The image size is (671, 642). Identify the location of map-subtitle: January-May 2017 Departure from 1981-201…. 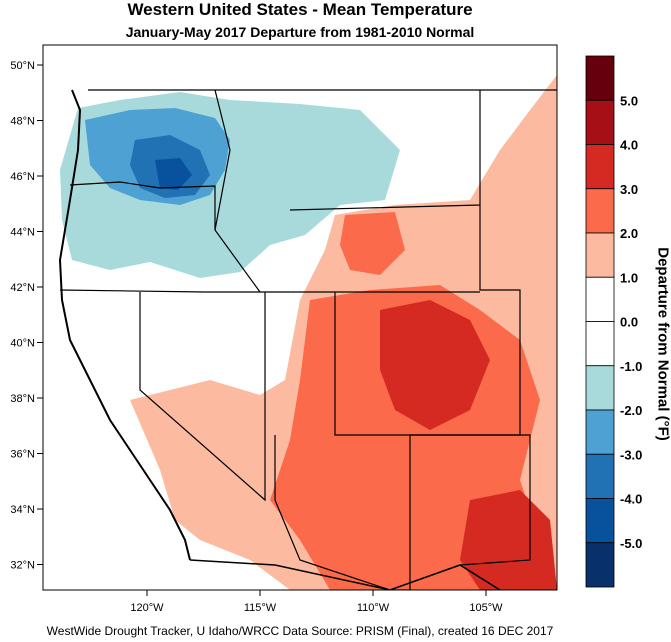
(300, 32).